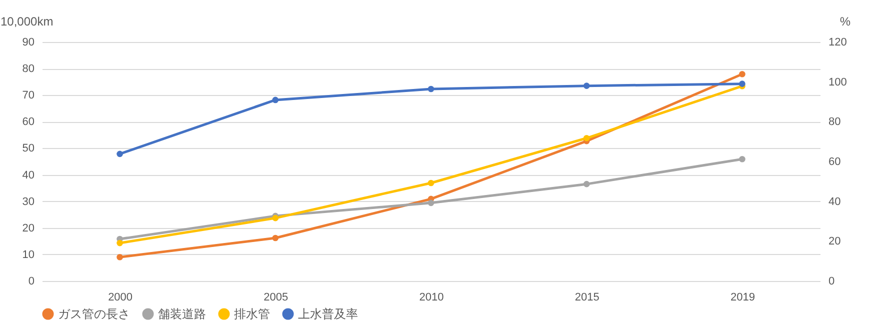  What do you see at coordinates (252, 314) in the screenshot?
I see `legend-label: 排水管` at bounding box center [252, 314].